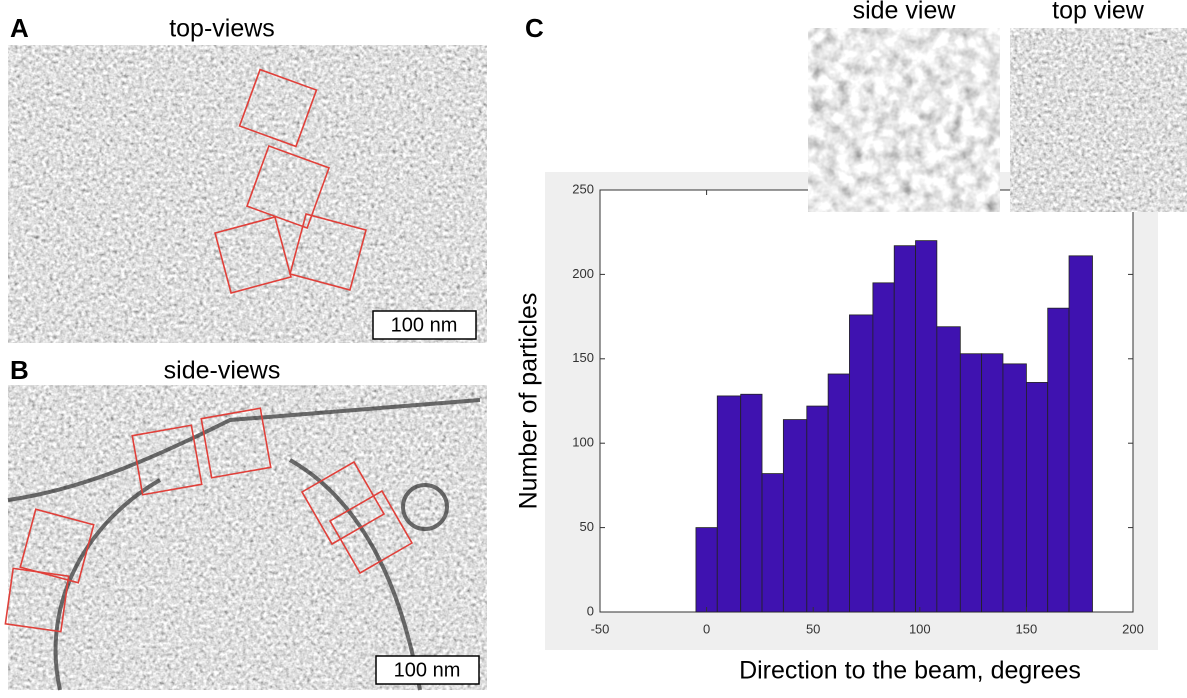 The height and width of the screenshot is (698, 1187). What do you see at coordinates (583, 442) in the screenshot?
I see `y-tick-label: 100` at bounding box center [583, 442].